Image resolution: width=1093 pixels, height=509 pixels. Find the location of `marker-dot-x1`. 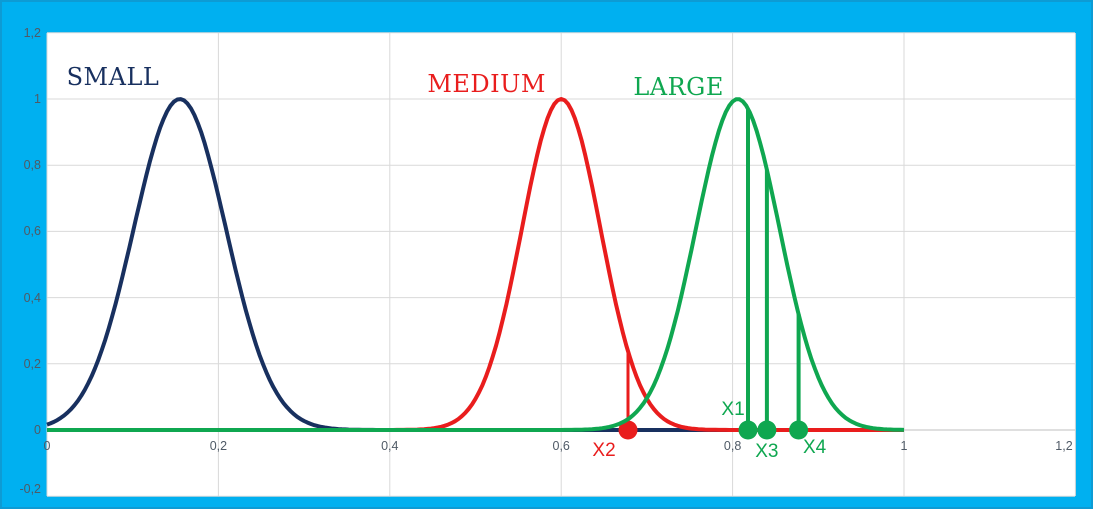

marker-dot-x1 is located at coordinates (748, 430).